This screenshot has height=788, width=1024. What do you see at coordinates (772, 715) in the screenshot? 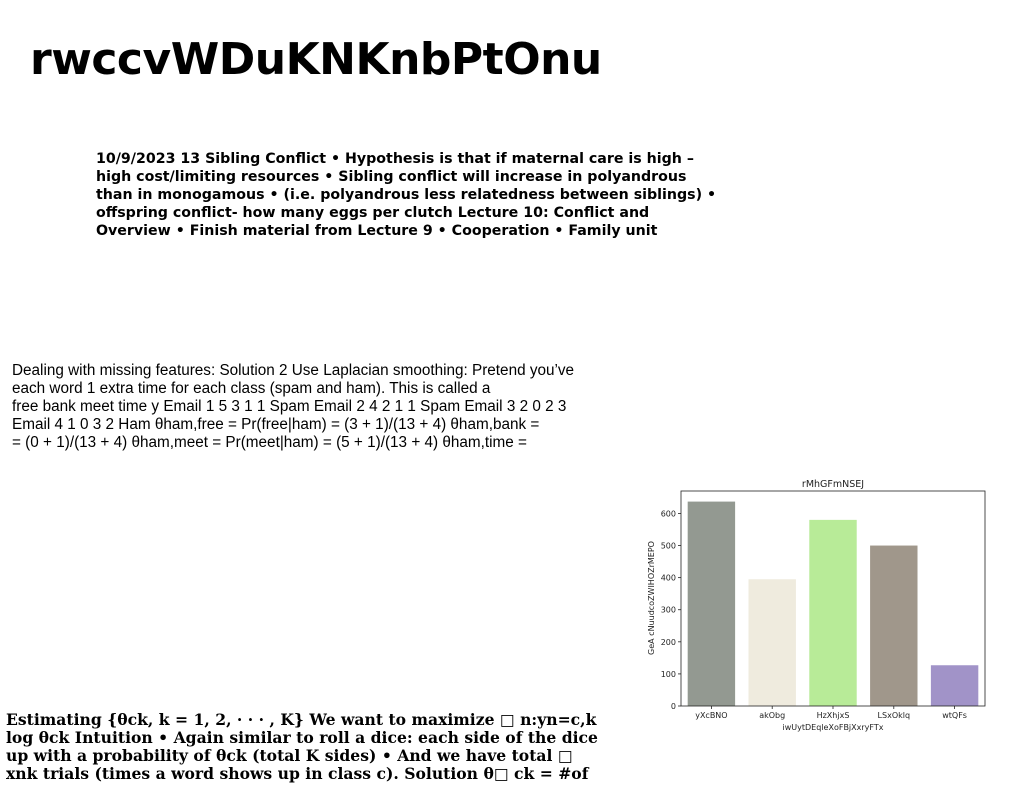
I see `x-tick-label: akObg` at bounding box center [772, 715].